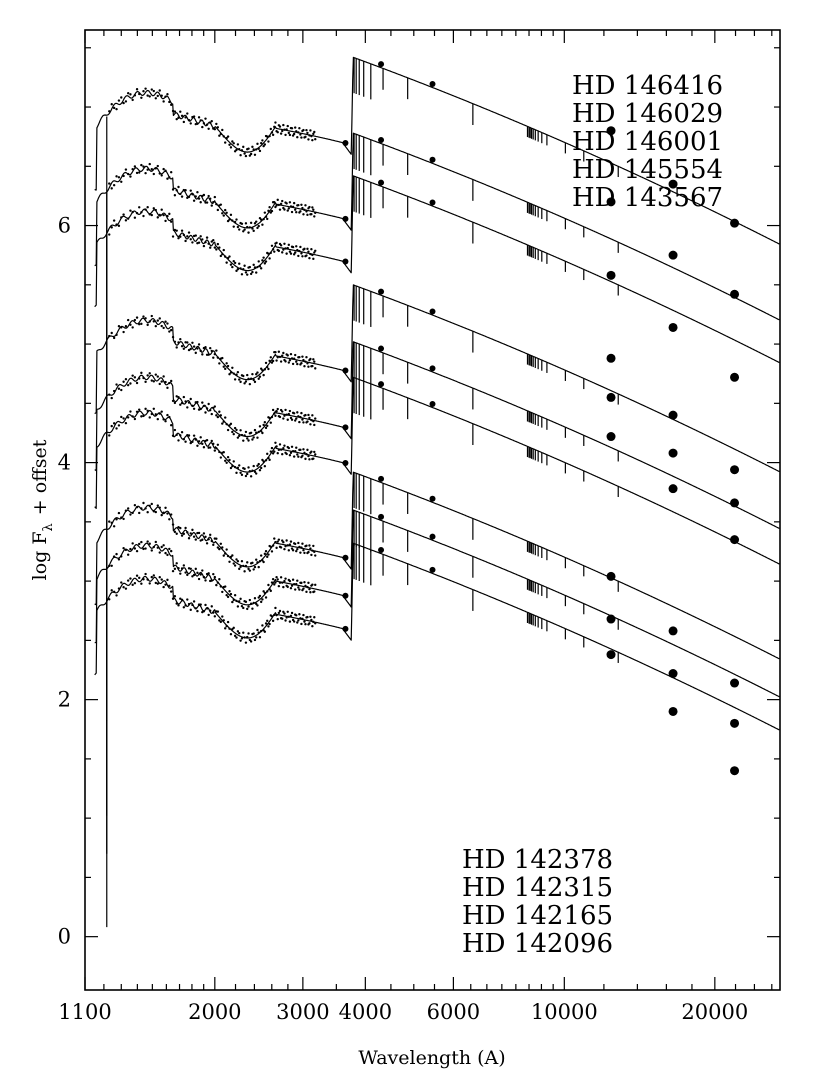  What do you see at coordinates (647, 198) in the screenshot?
I see `legend-entry: HD 143567` at bounding box center [647, 198].